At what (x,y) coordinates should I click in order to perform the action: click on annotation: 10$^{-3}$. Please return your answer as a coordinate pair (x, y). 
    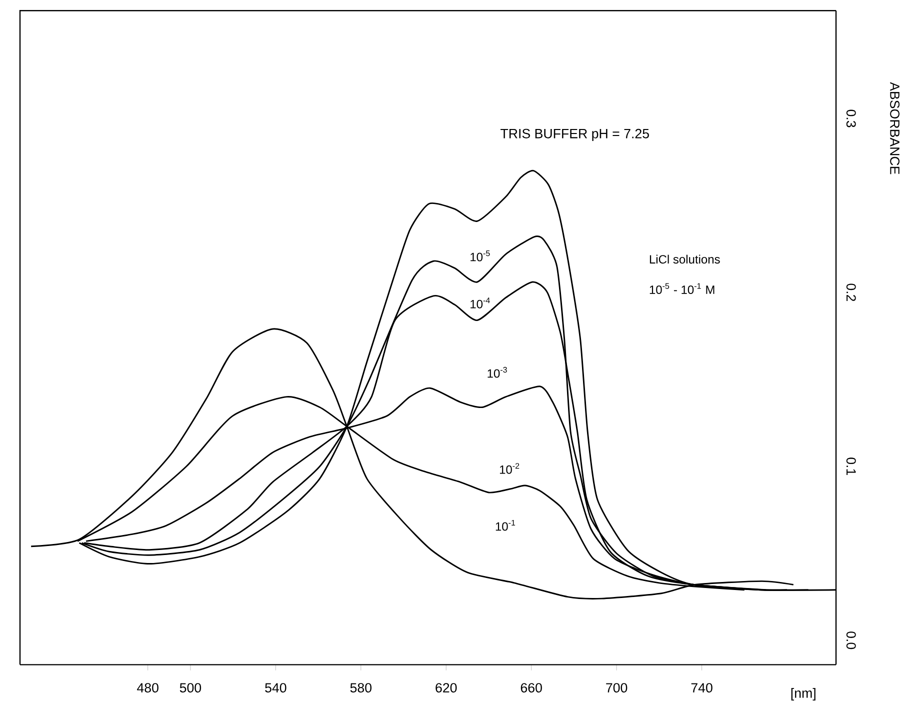
    Looking at the image, I should click on (497, 372).